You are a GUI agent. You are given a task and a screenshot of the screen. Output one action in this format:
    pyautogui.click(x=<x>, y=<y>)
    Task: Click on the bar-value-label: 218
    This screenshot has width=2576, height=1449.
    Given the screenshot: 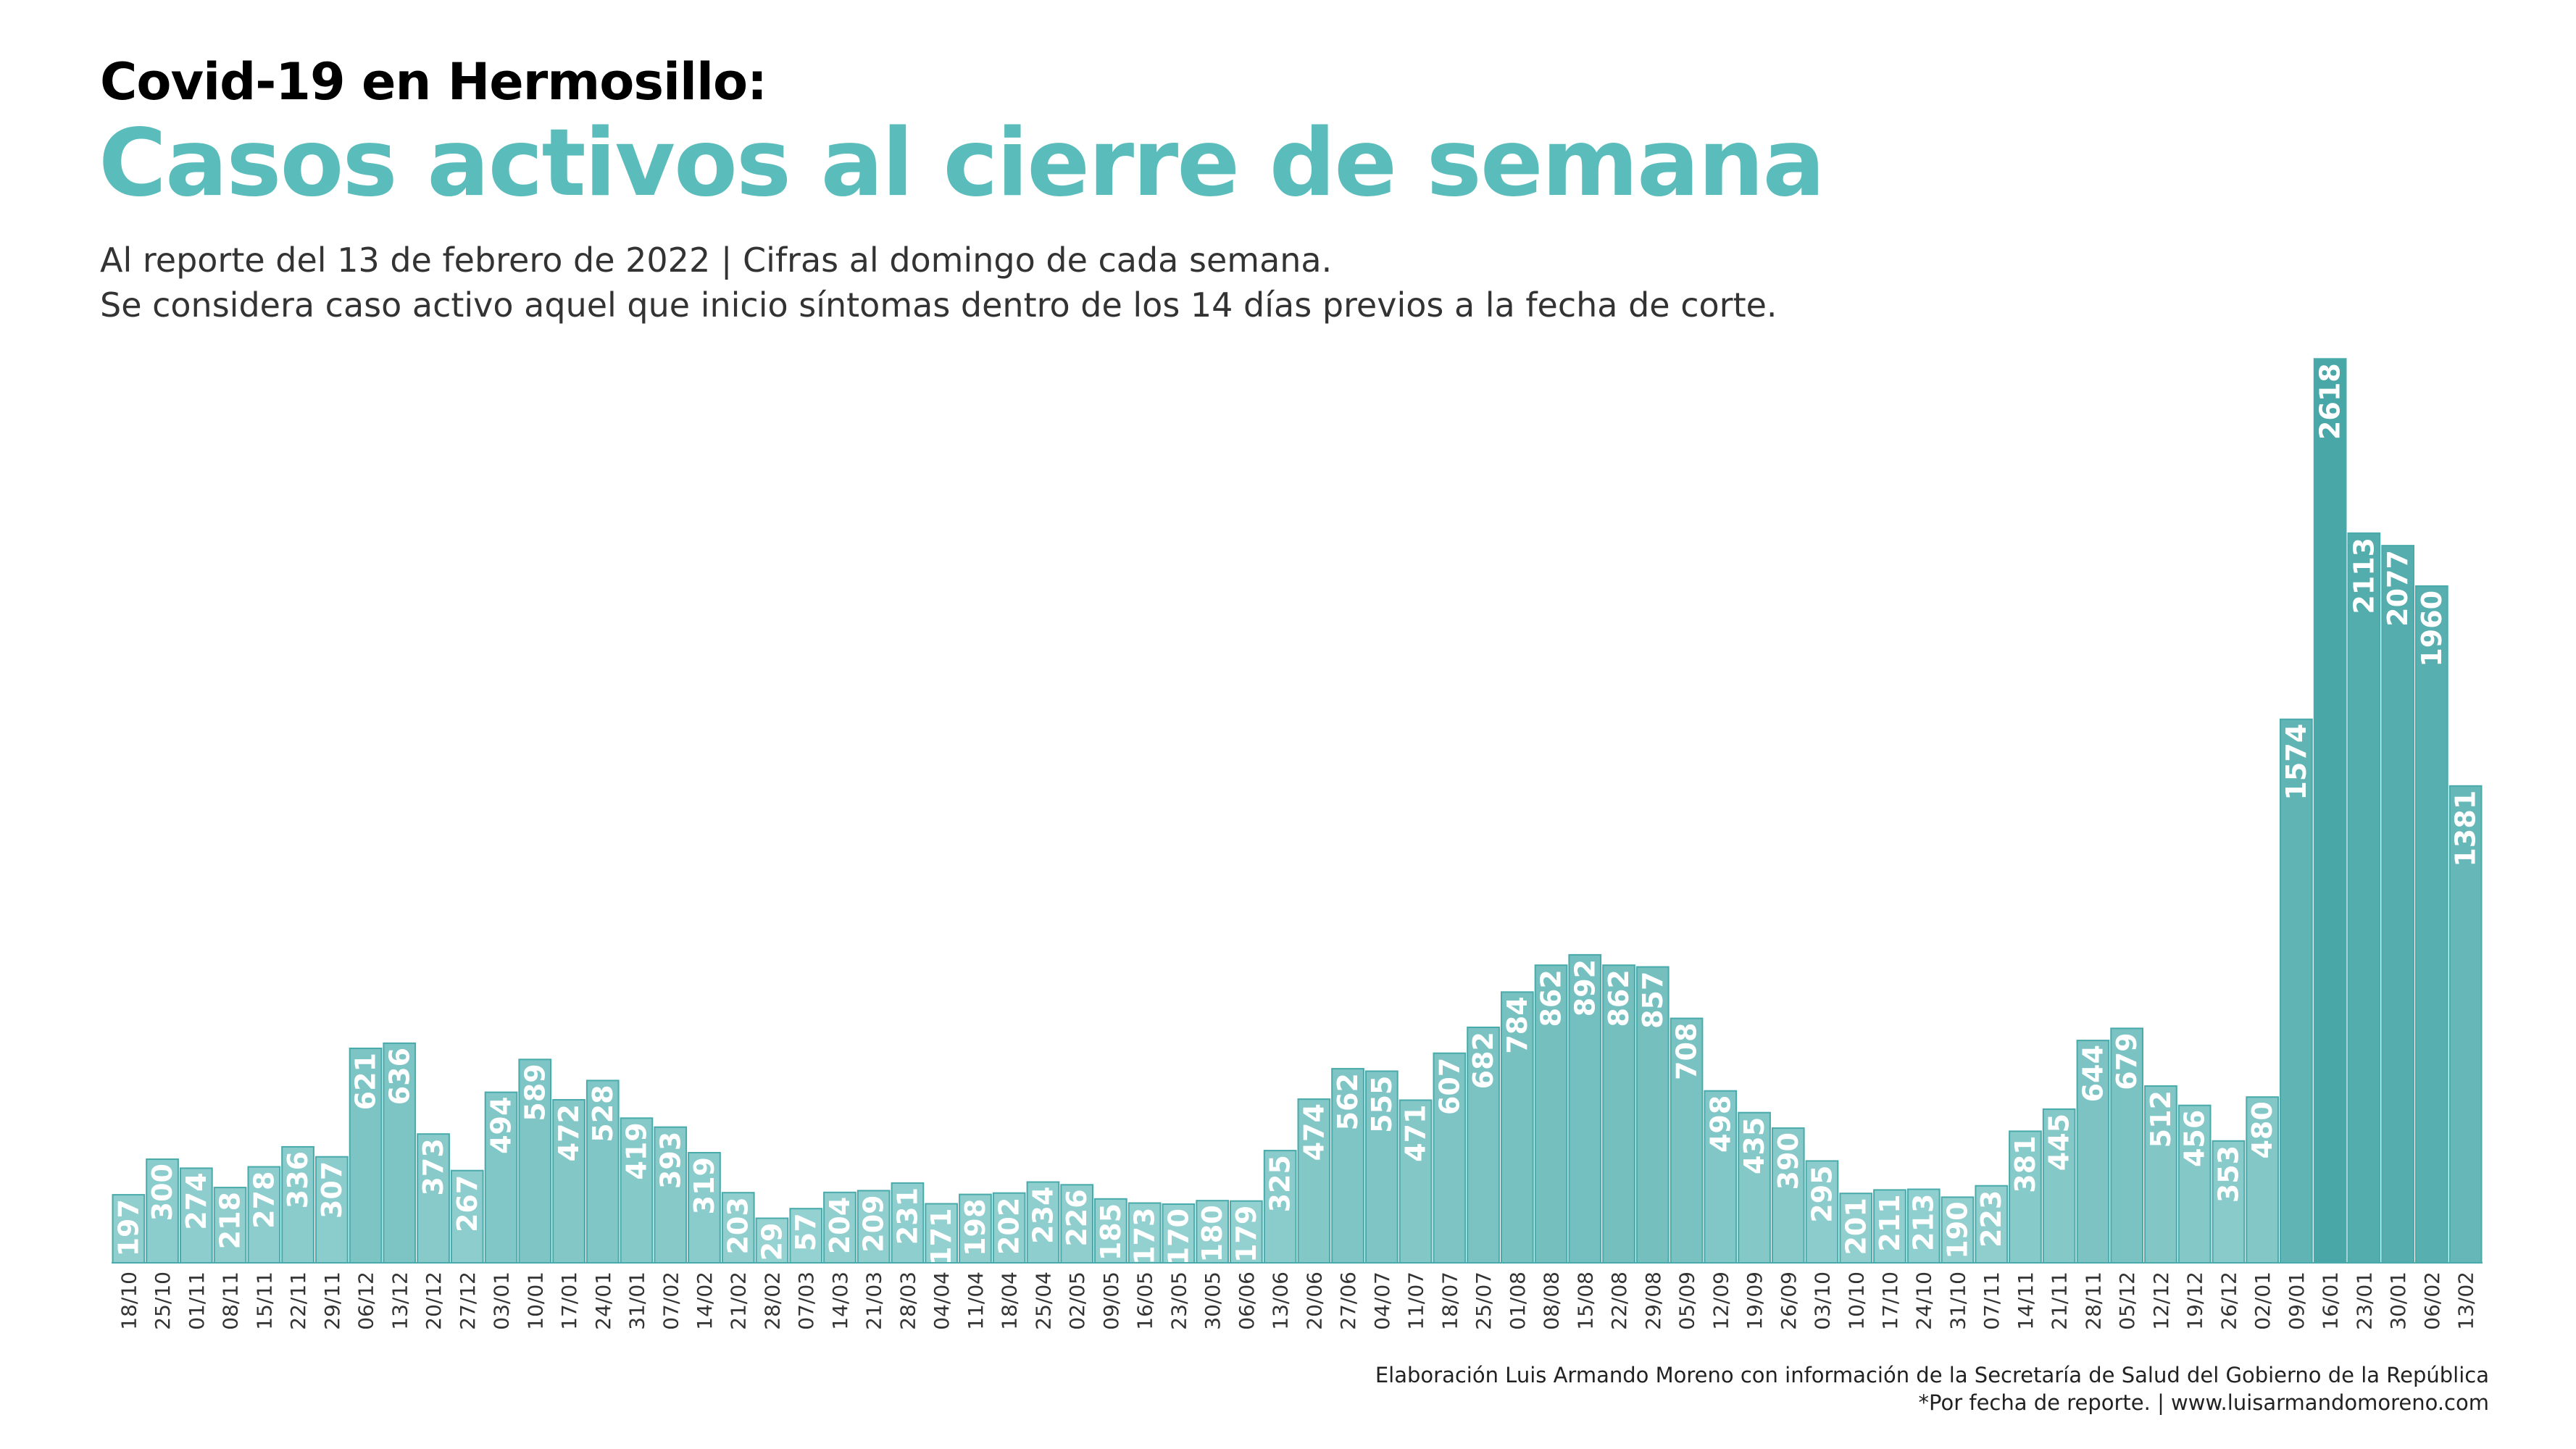 What is the action you would take?
    pyautogui.click(x=230, y=1220)
    